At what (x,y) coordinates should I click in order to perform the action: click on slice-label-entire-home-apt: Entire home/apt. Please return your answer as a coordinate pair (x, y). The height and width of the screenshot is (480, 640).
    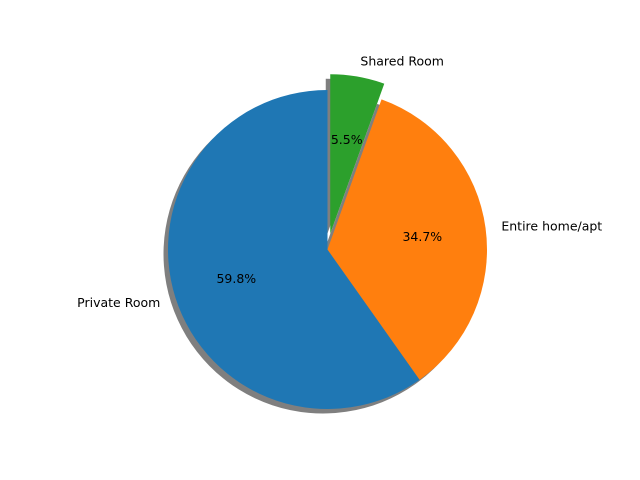
    Looking at the image, I should click on (551, 225).